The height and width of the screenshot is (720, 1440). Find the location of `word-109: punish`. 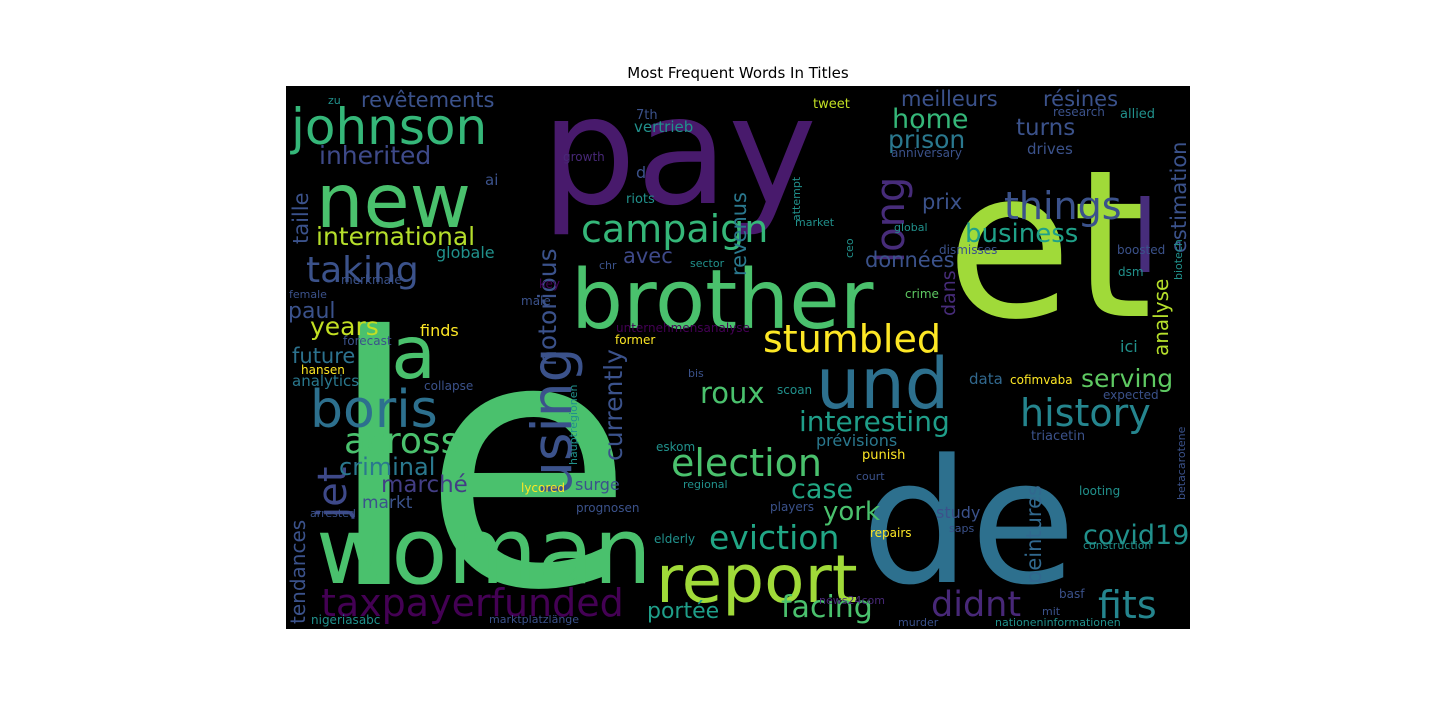

word-109: punish is located at coordinates (883, 455).